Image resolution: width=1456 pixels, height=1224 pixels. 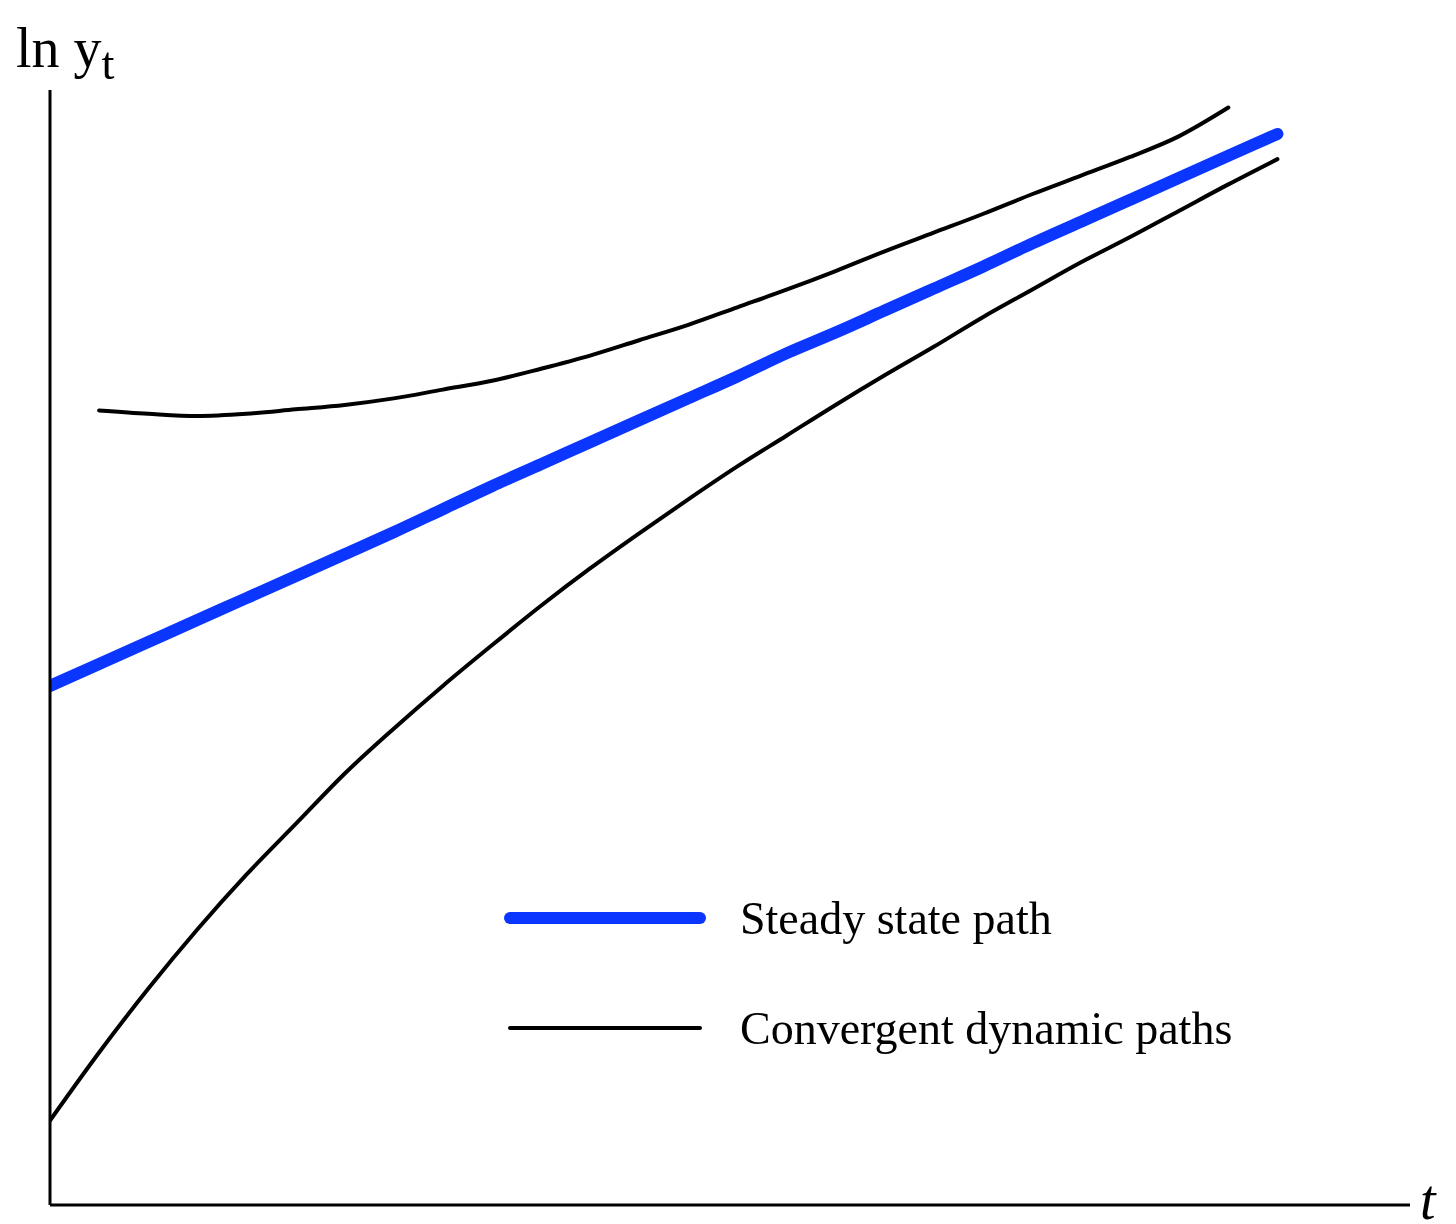 What do you see at coordinates (896, 918) in the screenshot?
I see `legend-label: Steady state path` at bounding box center [896, 918].